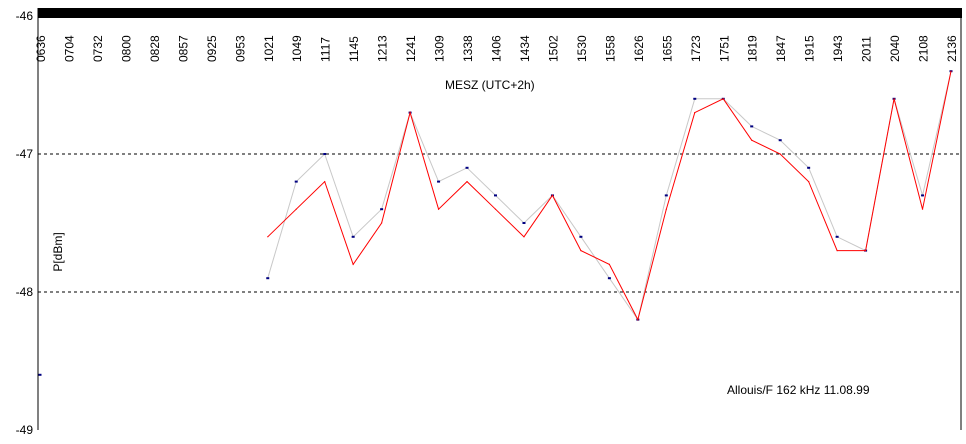  Describe the element at coordinates (25, 16) in the screenshot. I see `y-tick-label: -46` at that location.